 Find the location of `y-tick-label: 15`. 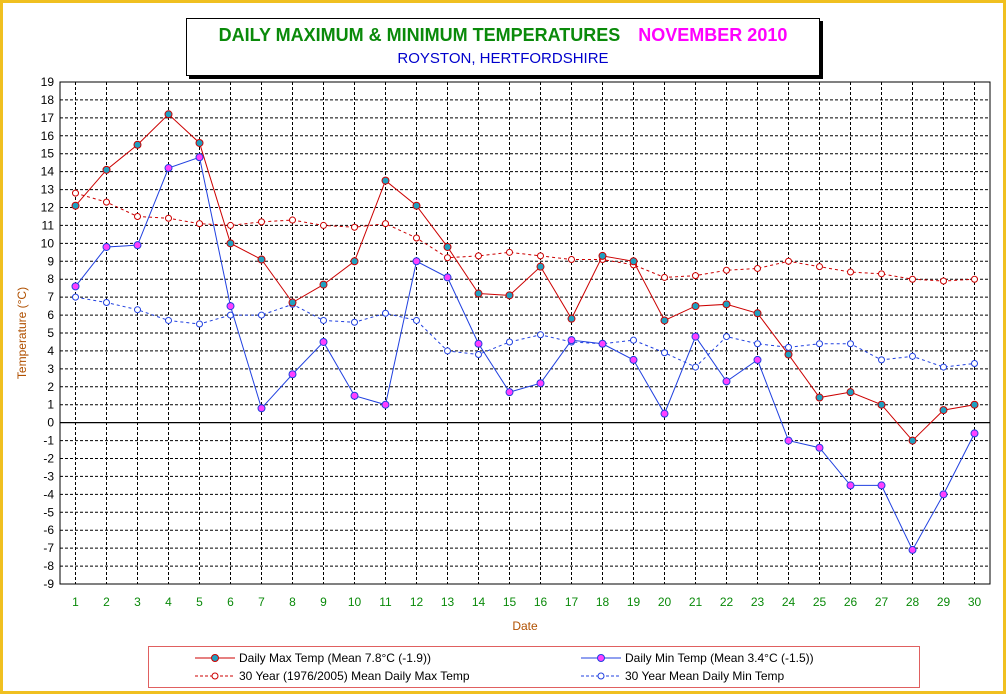

y-tick-label: 15 is located at coordinates (48, 154).